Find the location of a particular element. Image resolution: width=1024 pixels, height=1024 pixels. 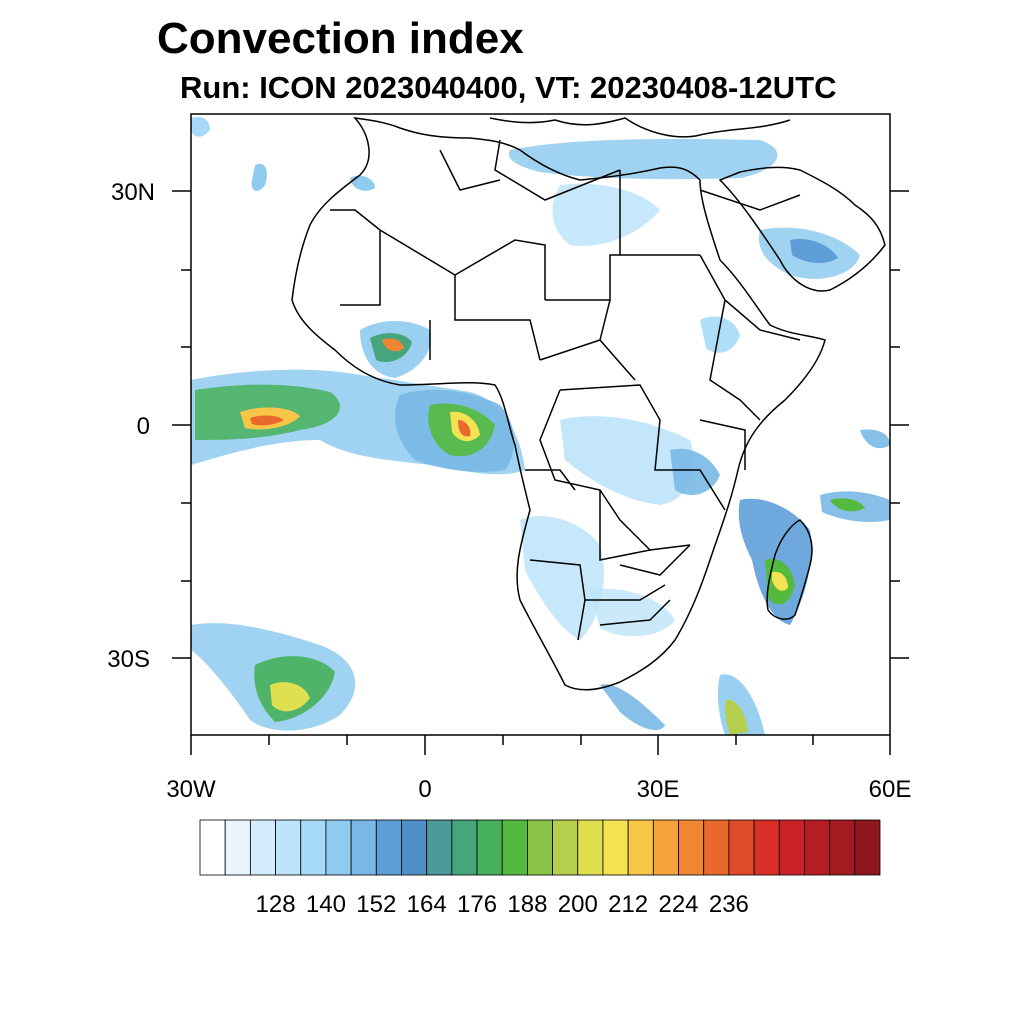

colorbar: 128 140 152 164 176 188 200 212 224 236 is located at coordinates (540, 868).